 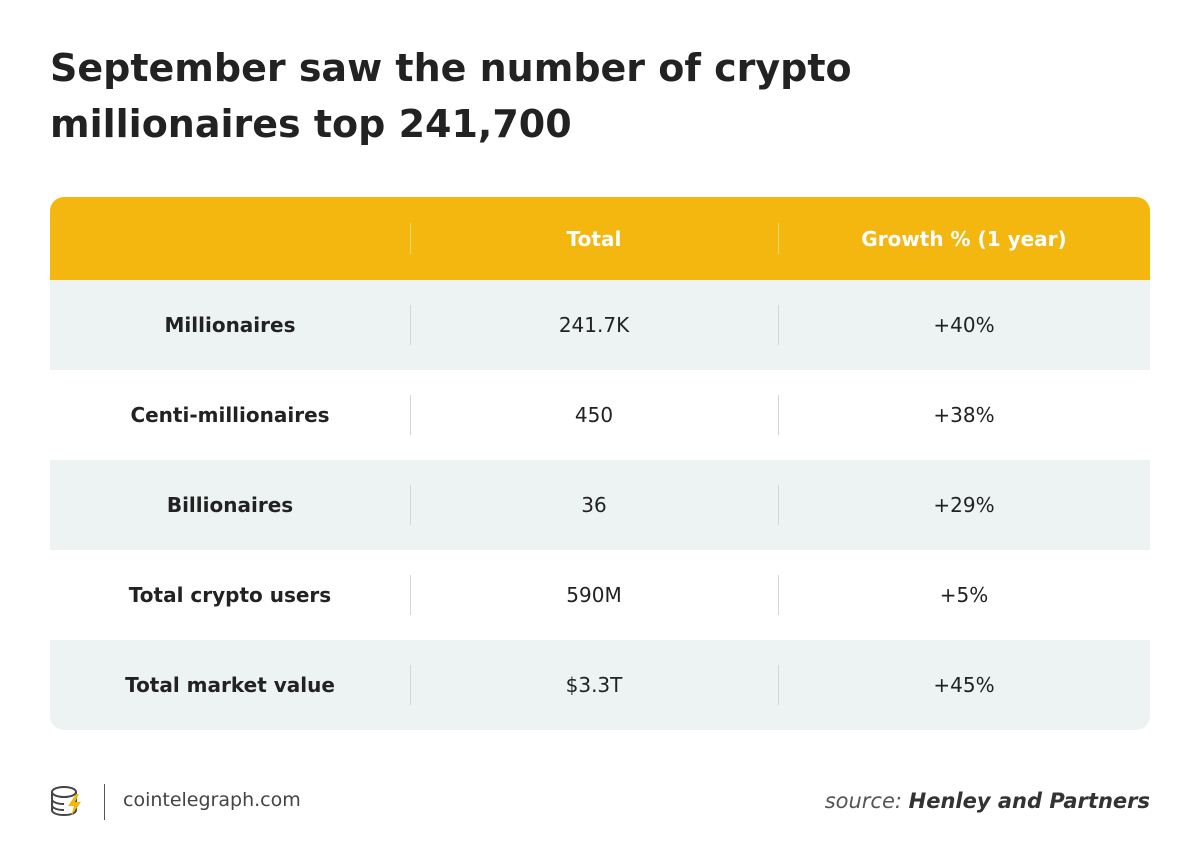 What do you see at coordinates (964, 595) in the screenshot?
I see `cell: +5%` at bounding box center [964, 595].